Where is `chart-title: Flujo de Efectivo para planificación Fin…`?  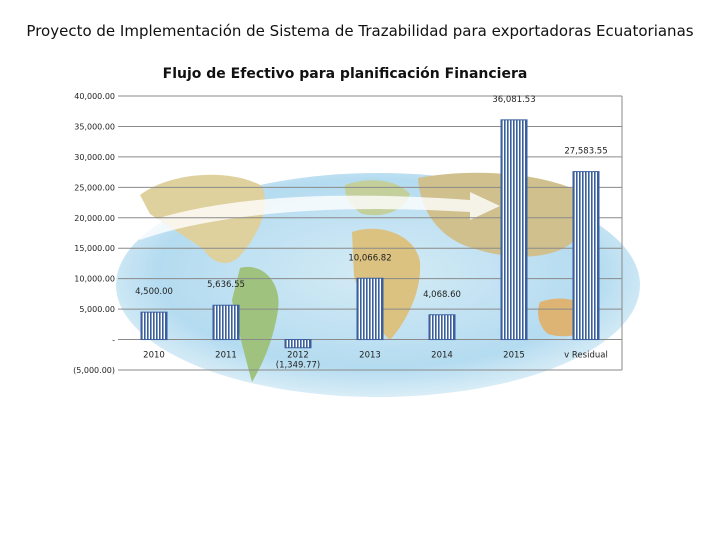
chart-title: Flujo de Efectivo para planificación Fin… is located at coordinates (345, 74).